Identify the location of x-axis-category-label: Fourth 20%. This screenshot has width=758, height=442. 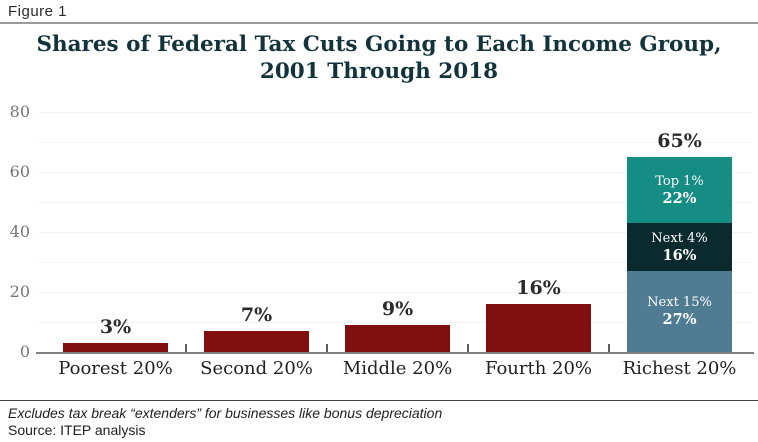
(538, 368).